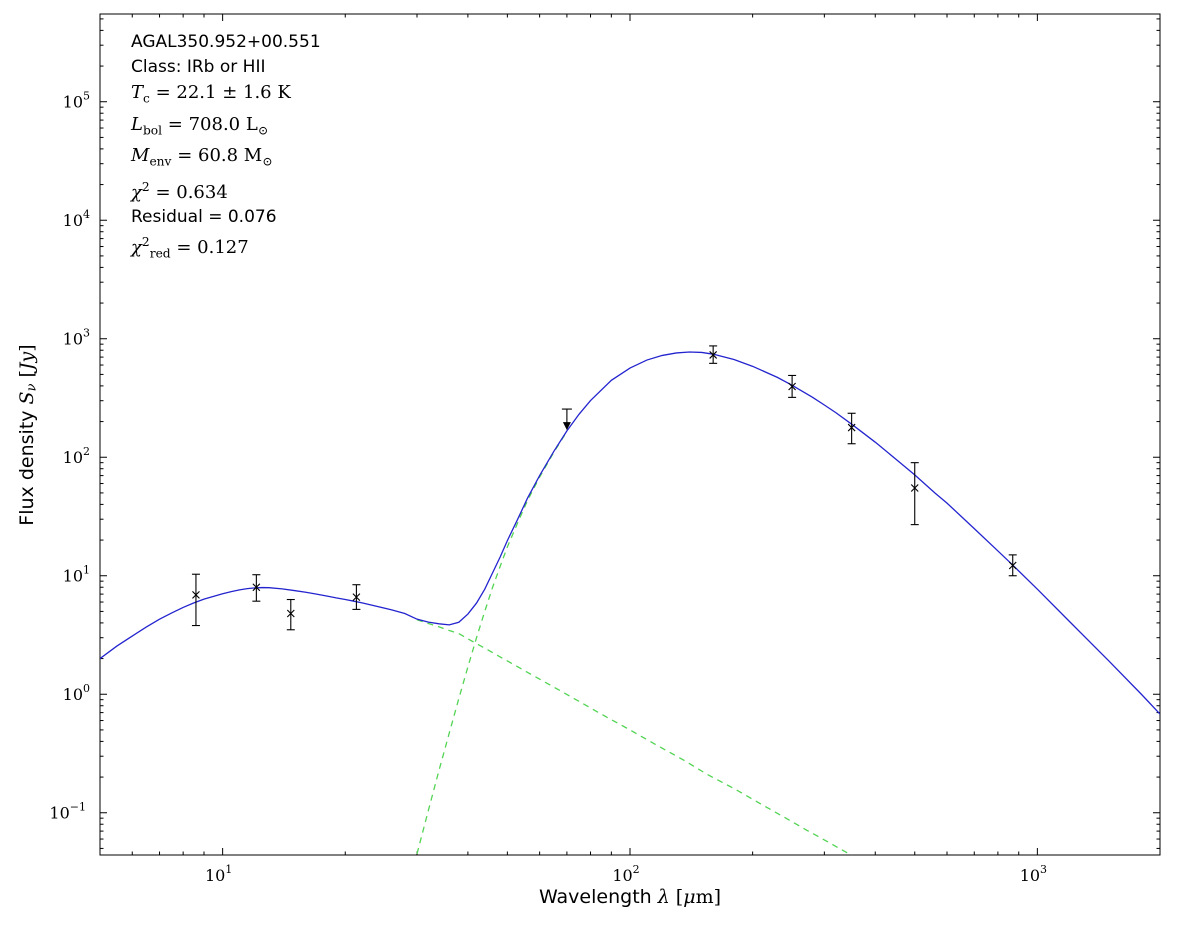  Describe the element at coordinates (634, 737) in the screenshot. I see `hot-component-curve` at that location.